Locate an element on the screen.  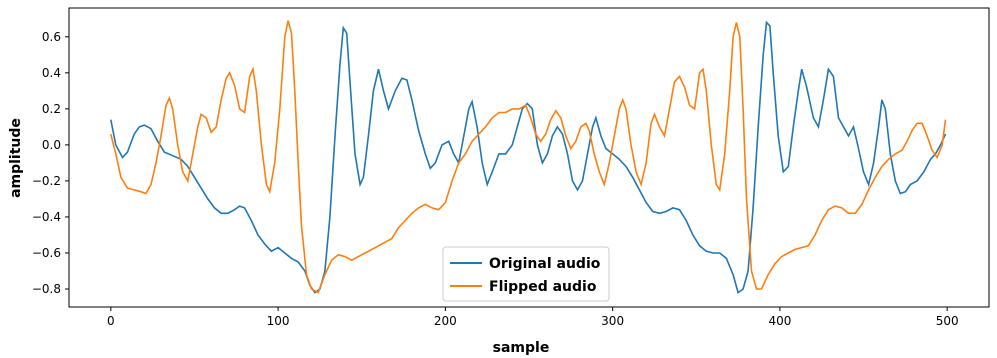
y-tick-label: −0.2 is located at coordinates (46, 181).